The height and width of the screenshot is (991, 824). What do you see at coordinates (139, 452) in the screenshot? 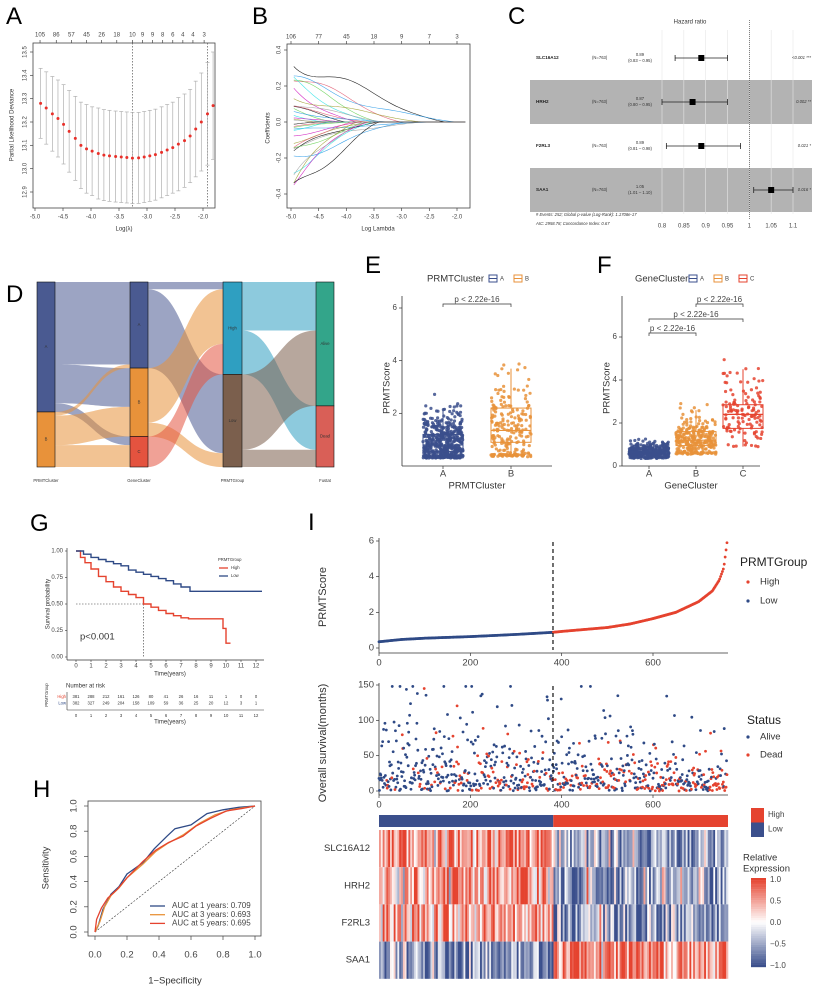
I see `node-c` at bounding box center [139, 452].